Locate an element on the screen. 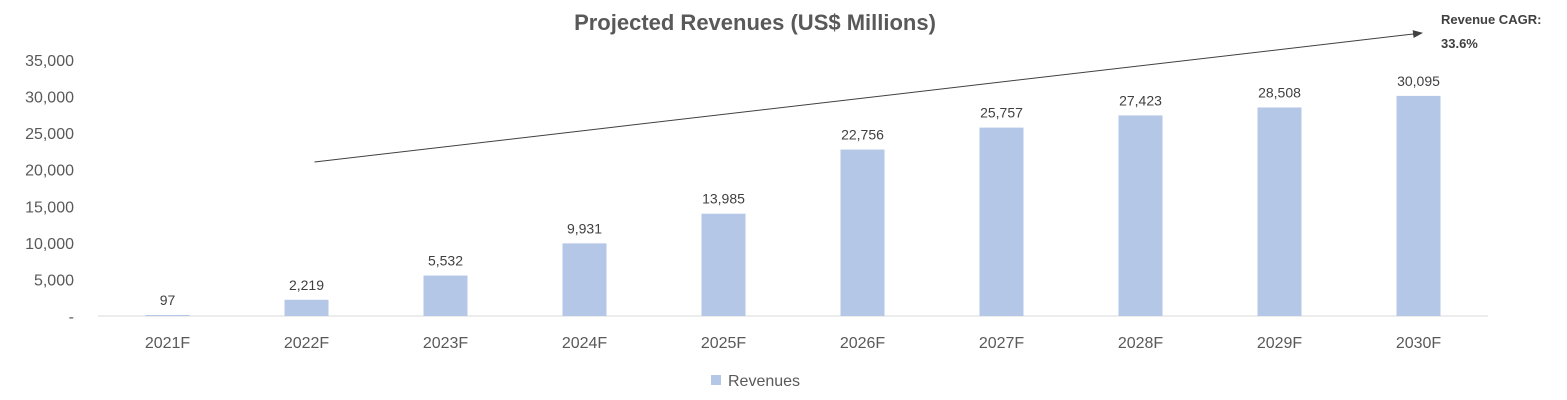 The image size is (1567, 400). bar-2024F is located at coordinates (584, 279).